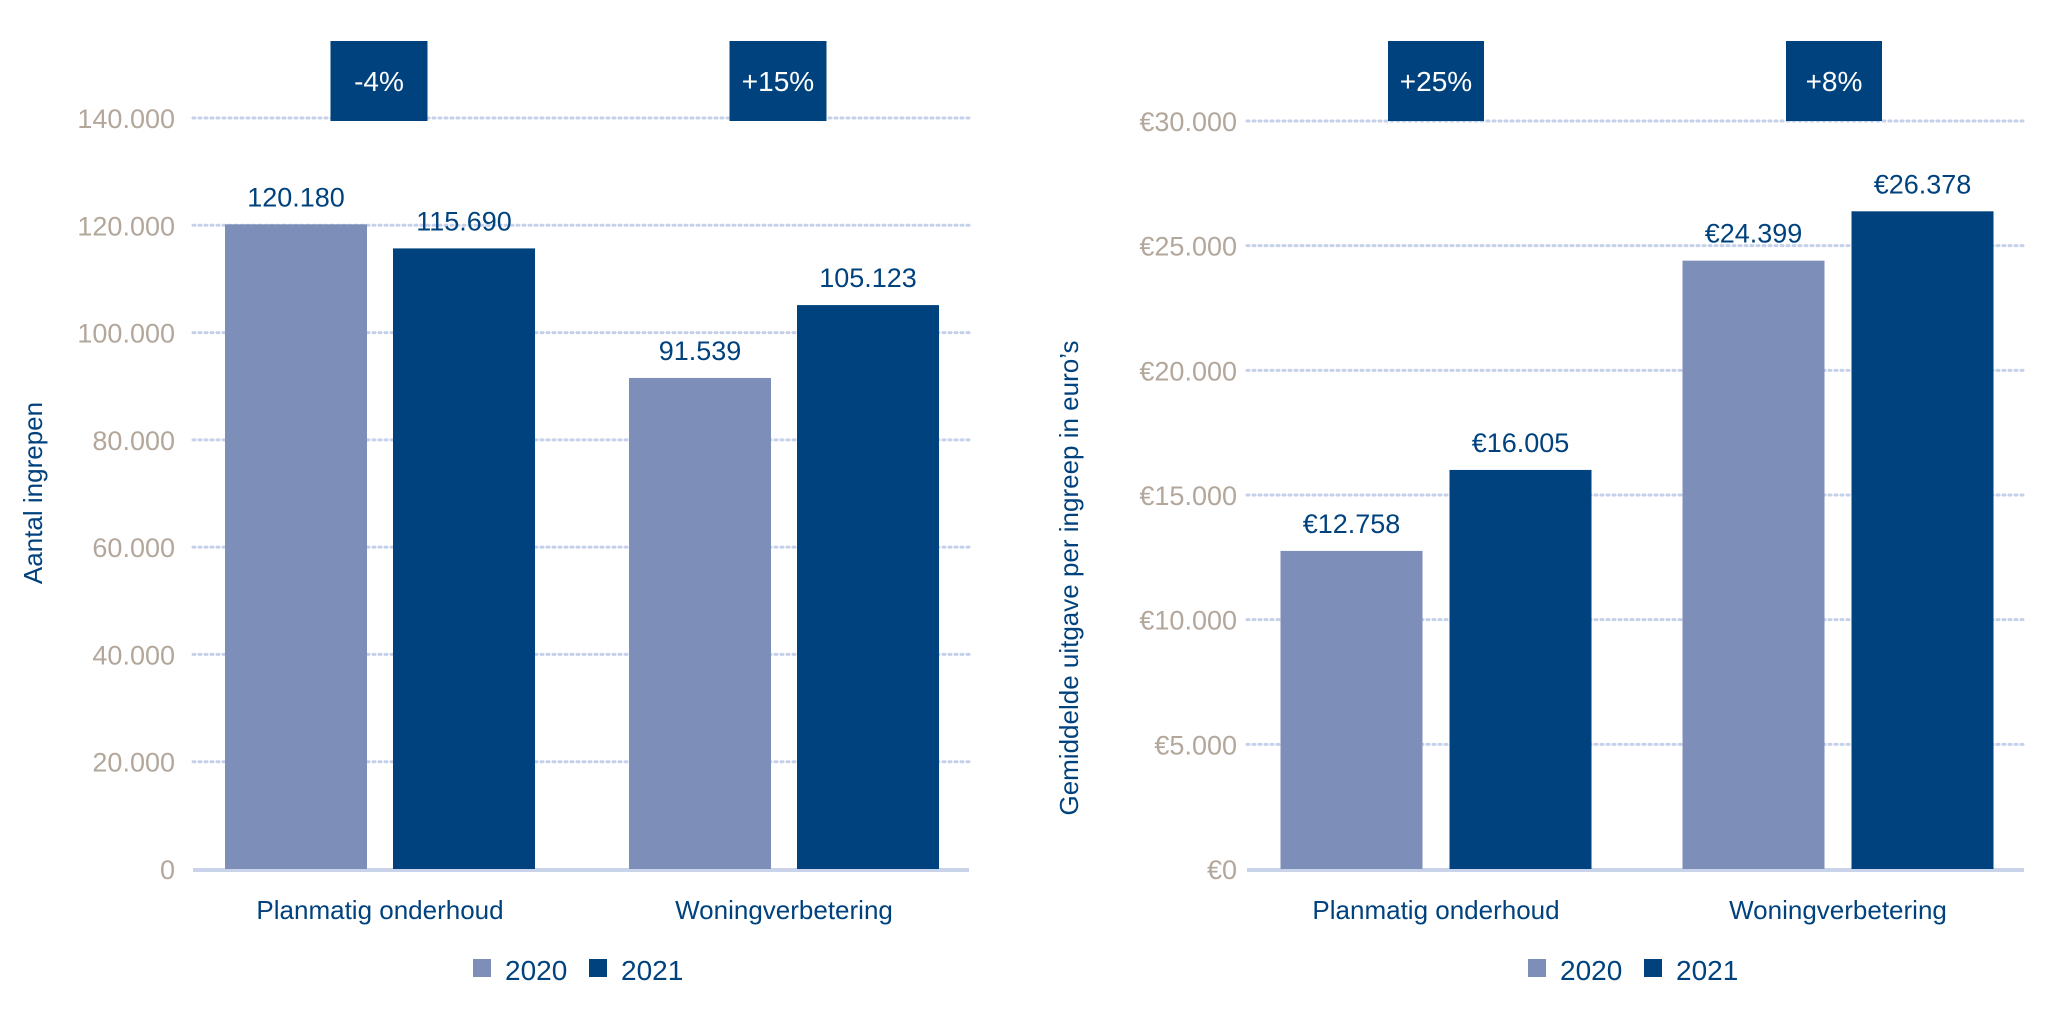 This screenshot has height=1017, width=2048. Describe the element at coordinates (868, 278) in the screenshot. I see `bar-value-label: 105.123` at that location.